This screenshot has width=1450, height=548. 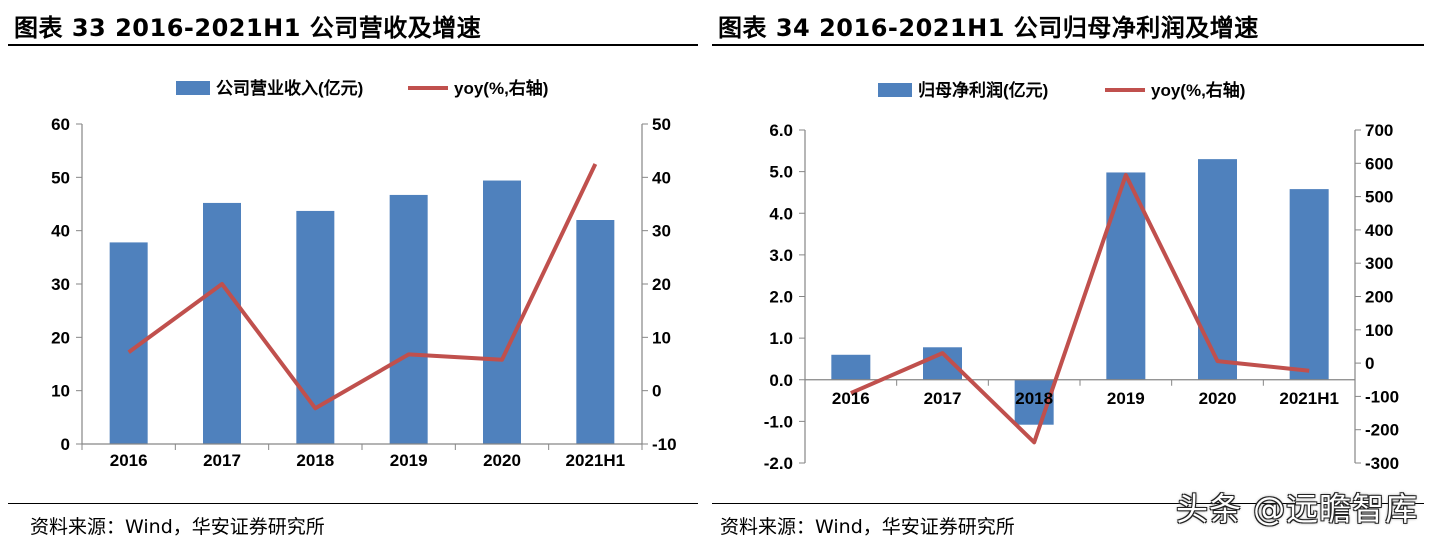 What do you see at coordinates (289, 88) in the screenshot?
I see `legend-label-bar: 公司营业收入(亿元)` at bounding box center [289, 88].